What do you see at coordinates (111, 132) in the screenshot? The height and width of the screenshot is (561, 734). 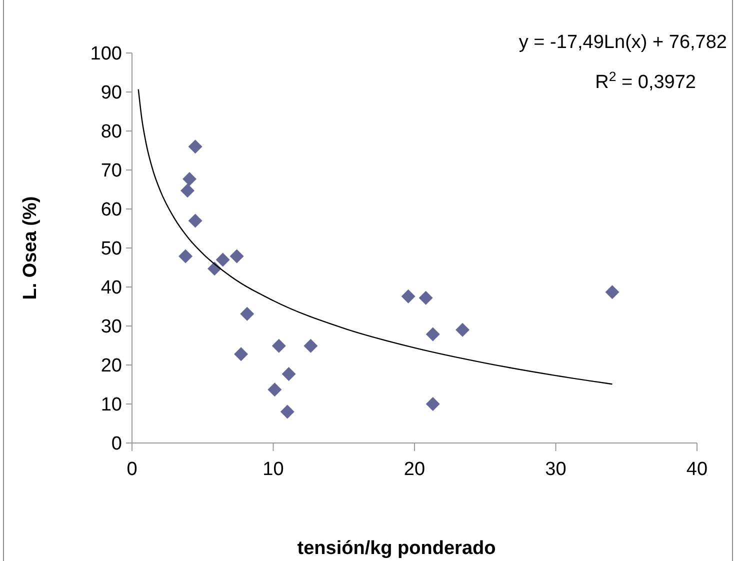 I see `y-tick-label: 80` at bounding box center [111, 132].